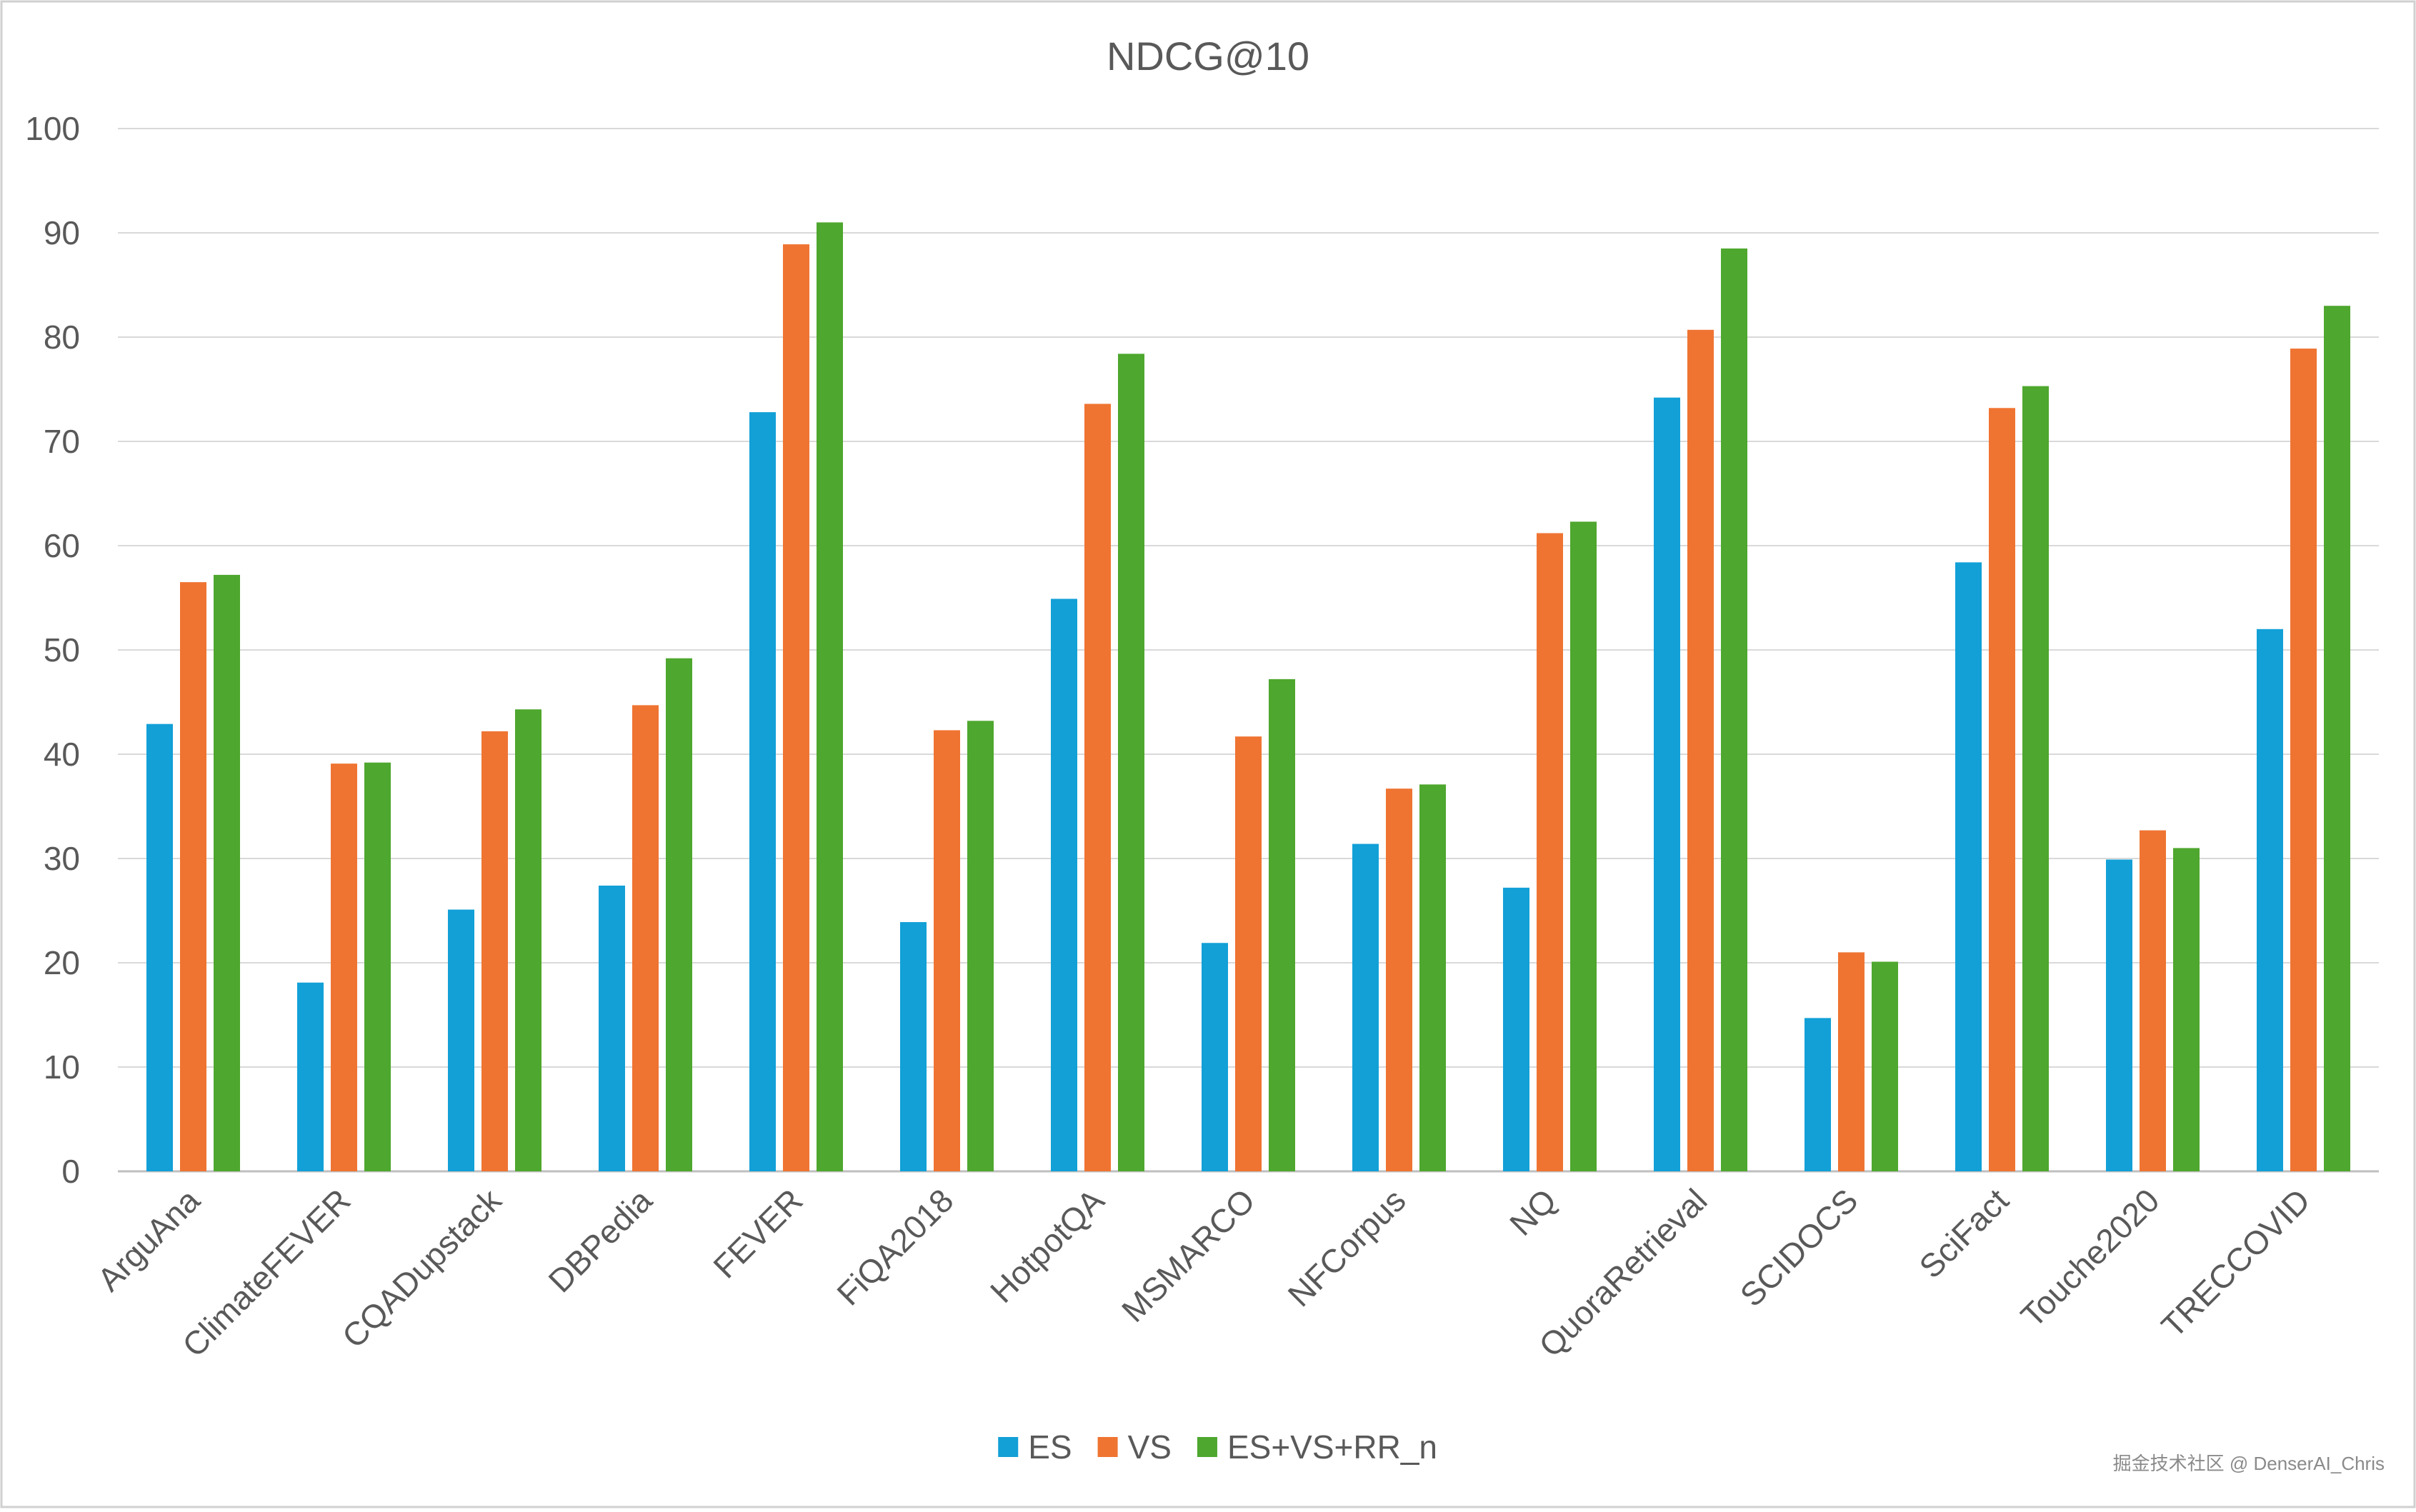 This screenshot has width=2416, height=1512. What do you see at coordinates (1399, 979) in the screenshot?
I see `bar-NFCorpus-VS` at bounding box center [1399, 979].